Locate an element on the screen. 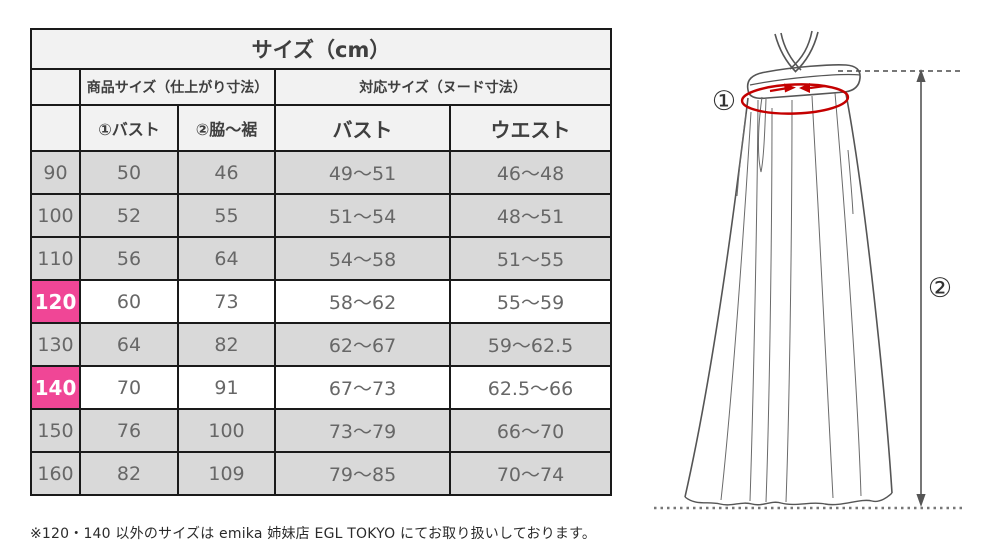 The height and width of the screenshot is (560, 1000). value-cell: 70～74 is located at coordinates (530, 473).